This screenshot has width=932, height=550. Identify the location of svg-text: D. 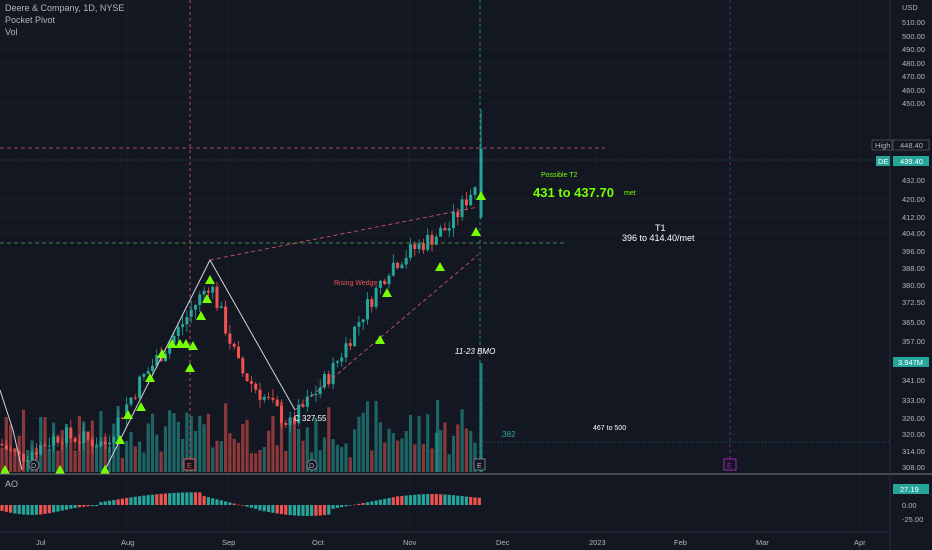
(33, 466).